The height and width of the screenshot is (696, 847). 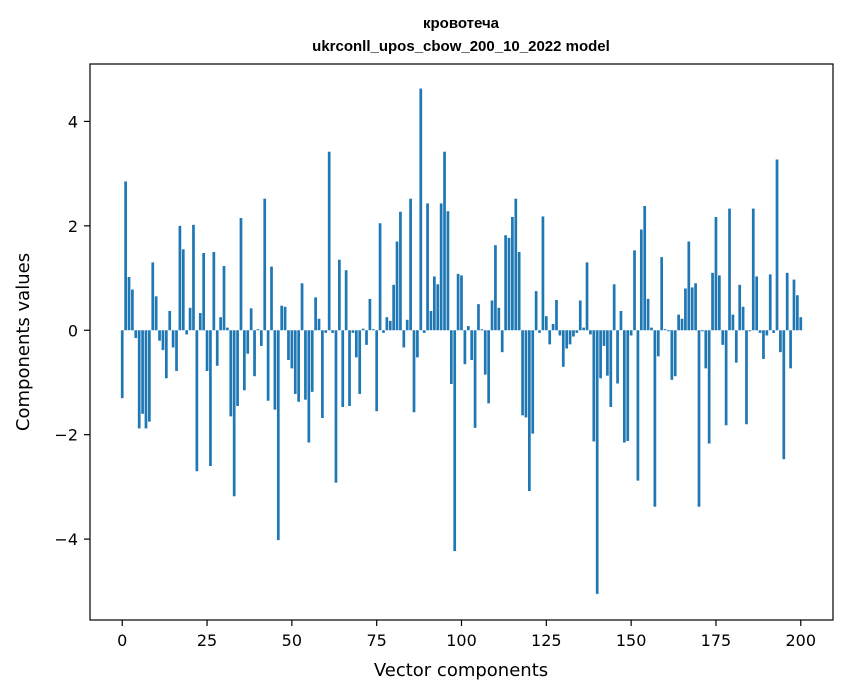 What do you see at coordinates (292, 640) in the screenshot?
I see `x-tick-label: 50` at bounding box center [292, 640].